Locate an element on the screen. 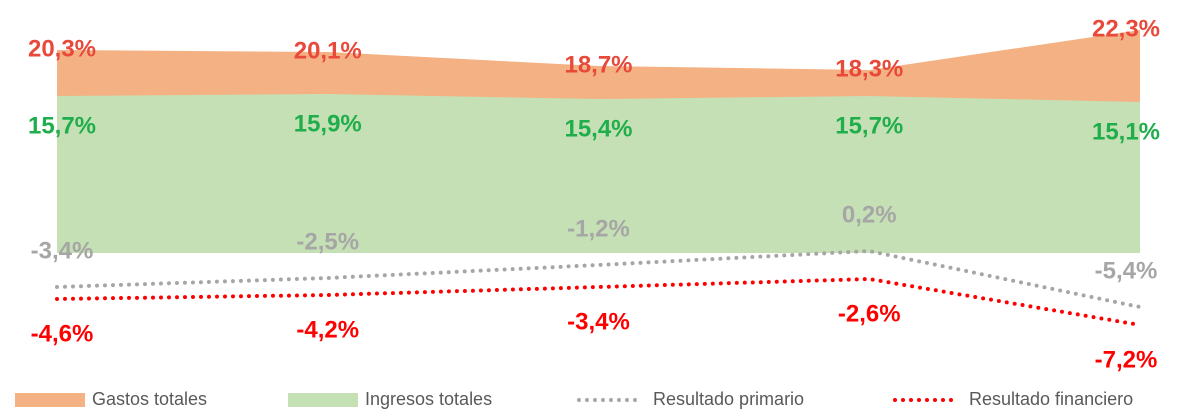 The height and width of the screenshot is (412, 1192). legend-label: Resultado primario is located at coordinates (728, 399).